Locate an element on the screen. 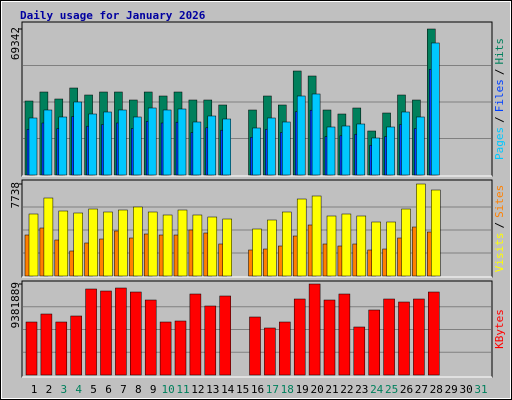 The height and width of the screenshot is (400, 512). graph-title: Daily usage for January 2026 is located at coordinates (113, 15).